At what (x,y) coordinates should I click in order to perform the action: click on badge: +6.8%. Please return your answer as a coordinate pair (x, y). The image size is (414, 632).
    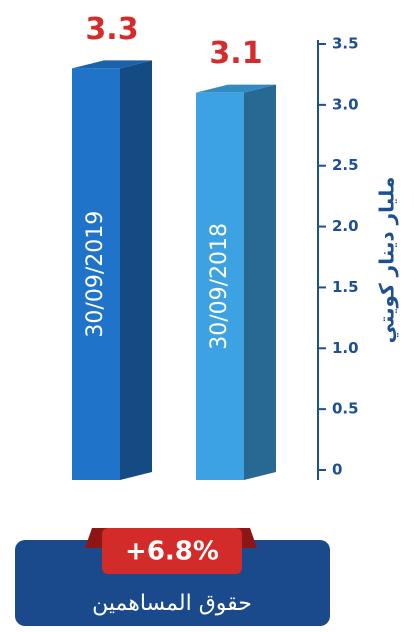
    Looking at the image, I should click on (172, 552).